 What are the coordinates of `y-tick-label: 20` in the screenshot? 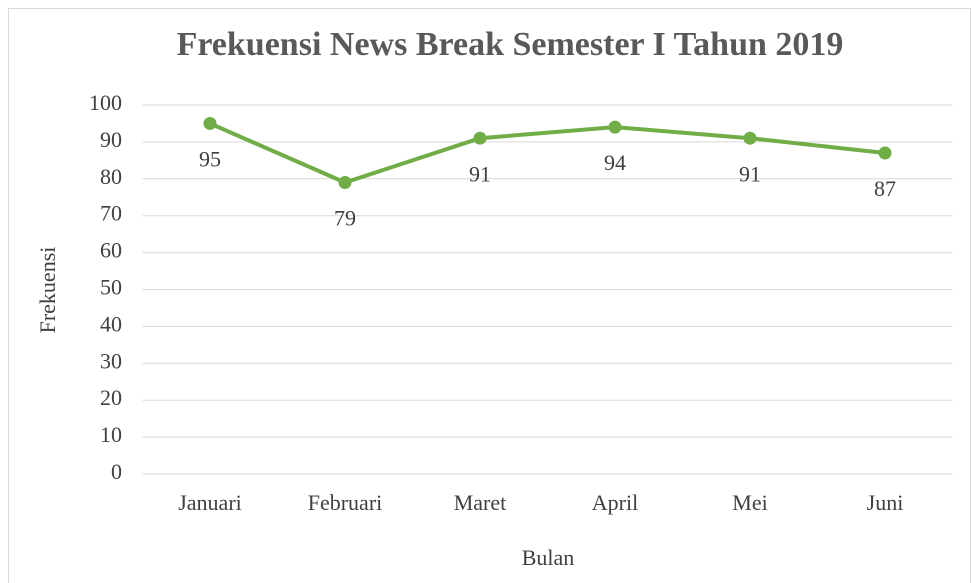 It's located at (111, 397).